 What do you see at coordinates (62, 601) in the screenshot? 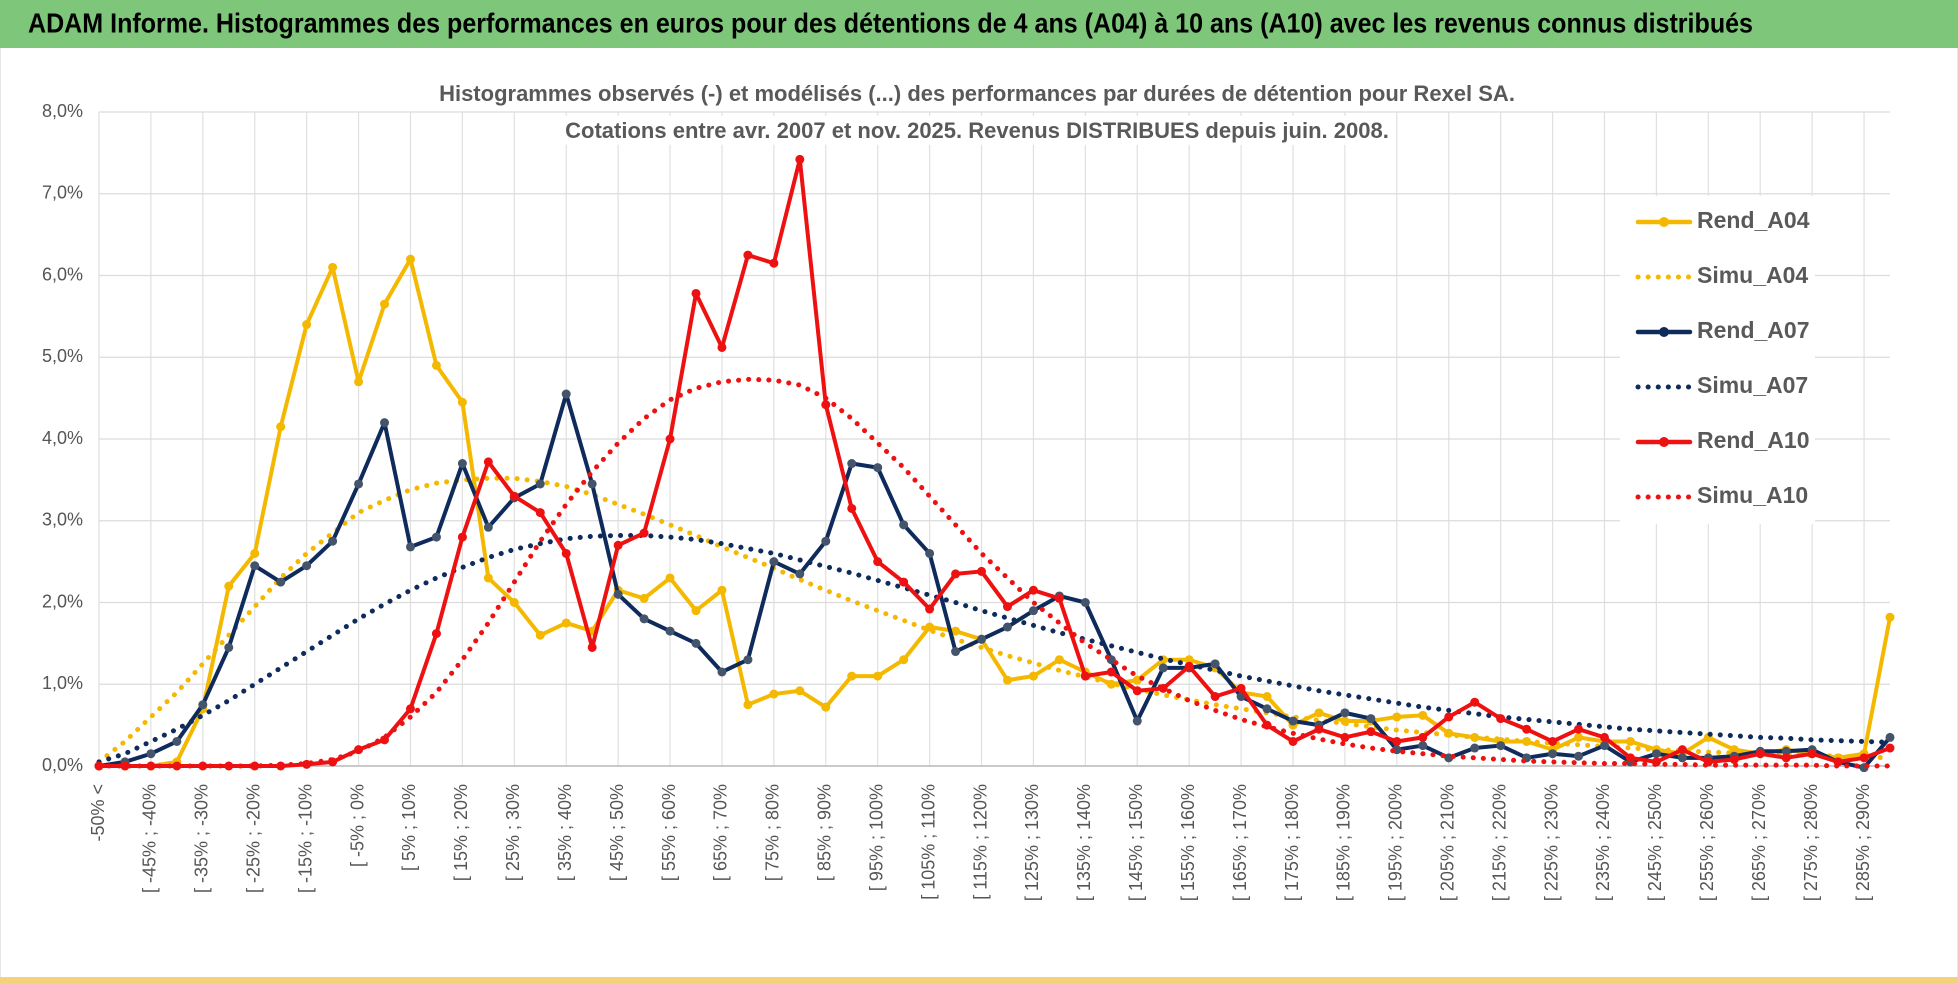
I see `y-tick-label: 2,0%` at bounding box center [62, 601].